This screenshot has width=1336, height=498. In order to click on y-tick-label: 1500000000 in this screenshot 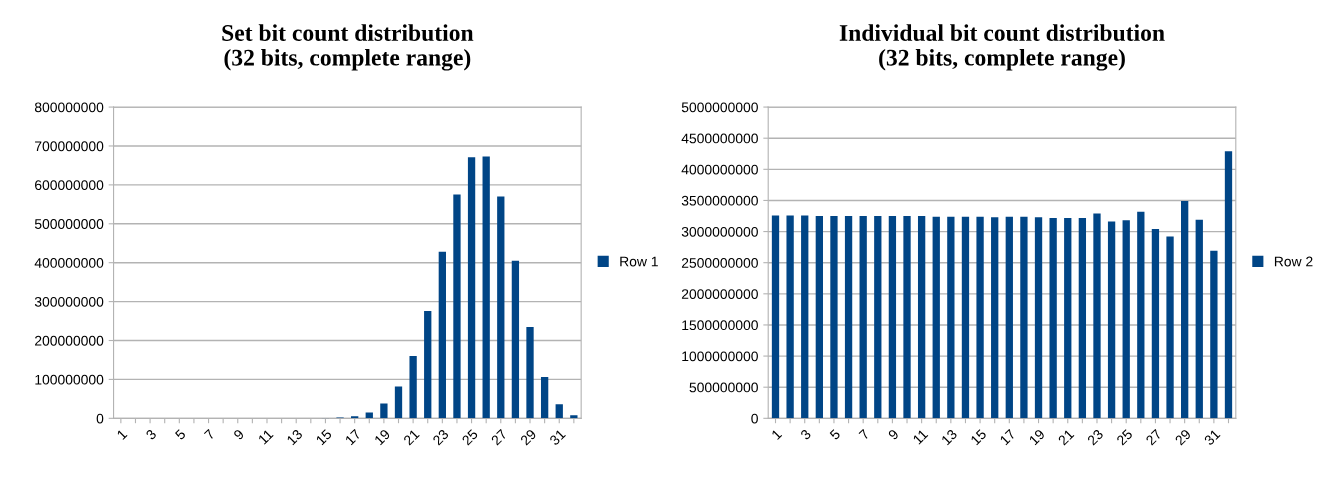, I will do `click(720, 325)`.